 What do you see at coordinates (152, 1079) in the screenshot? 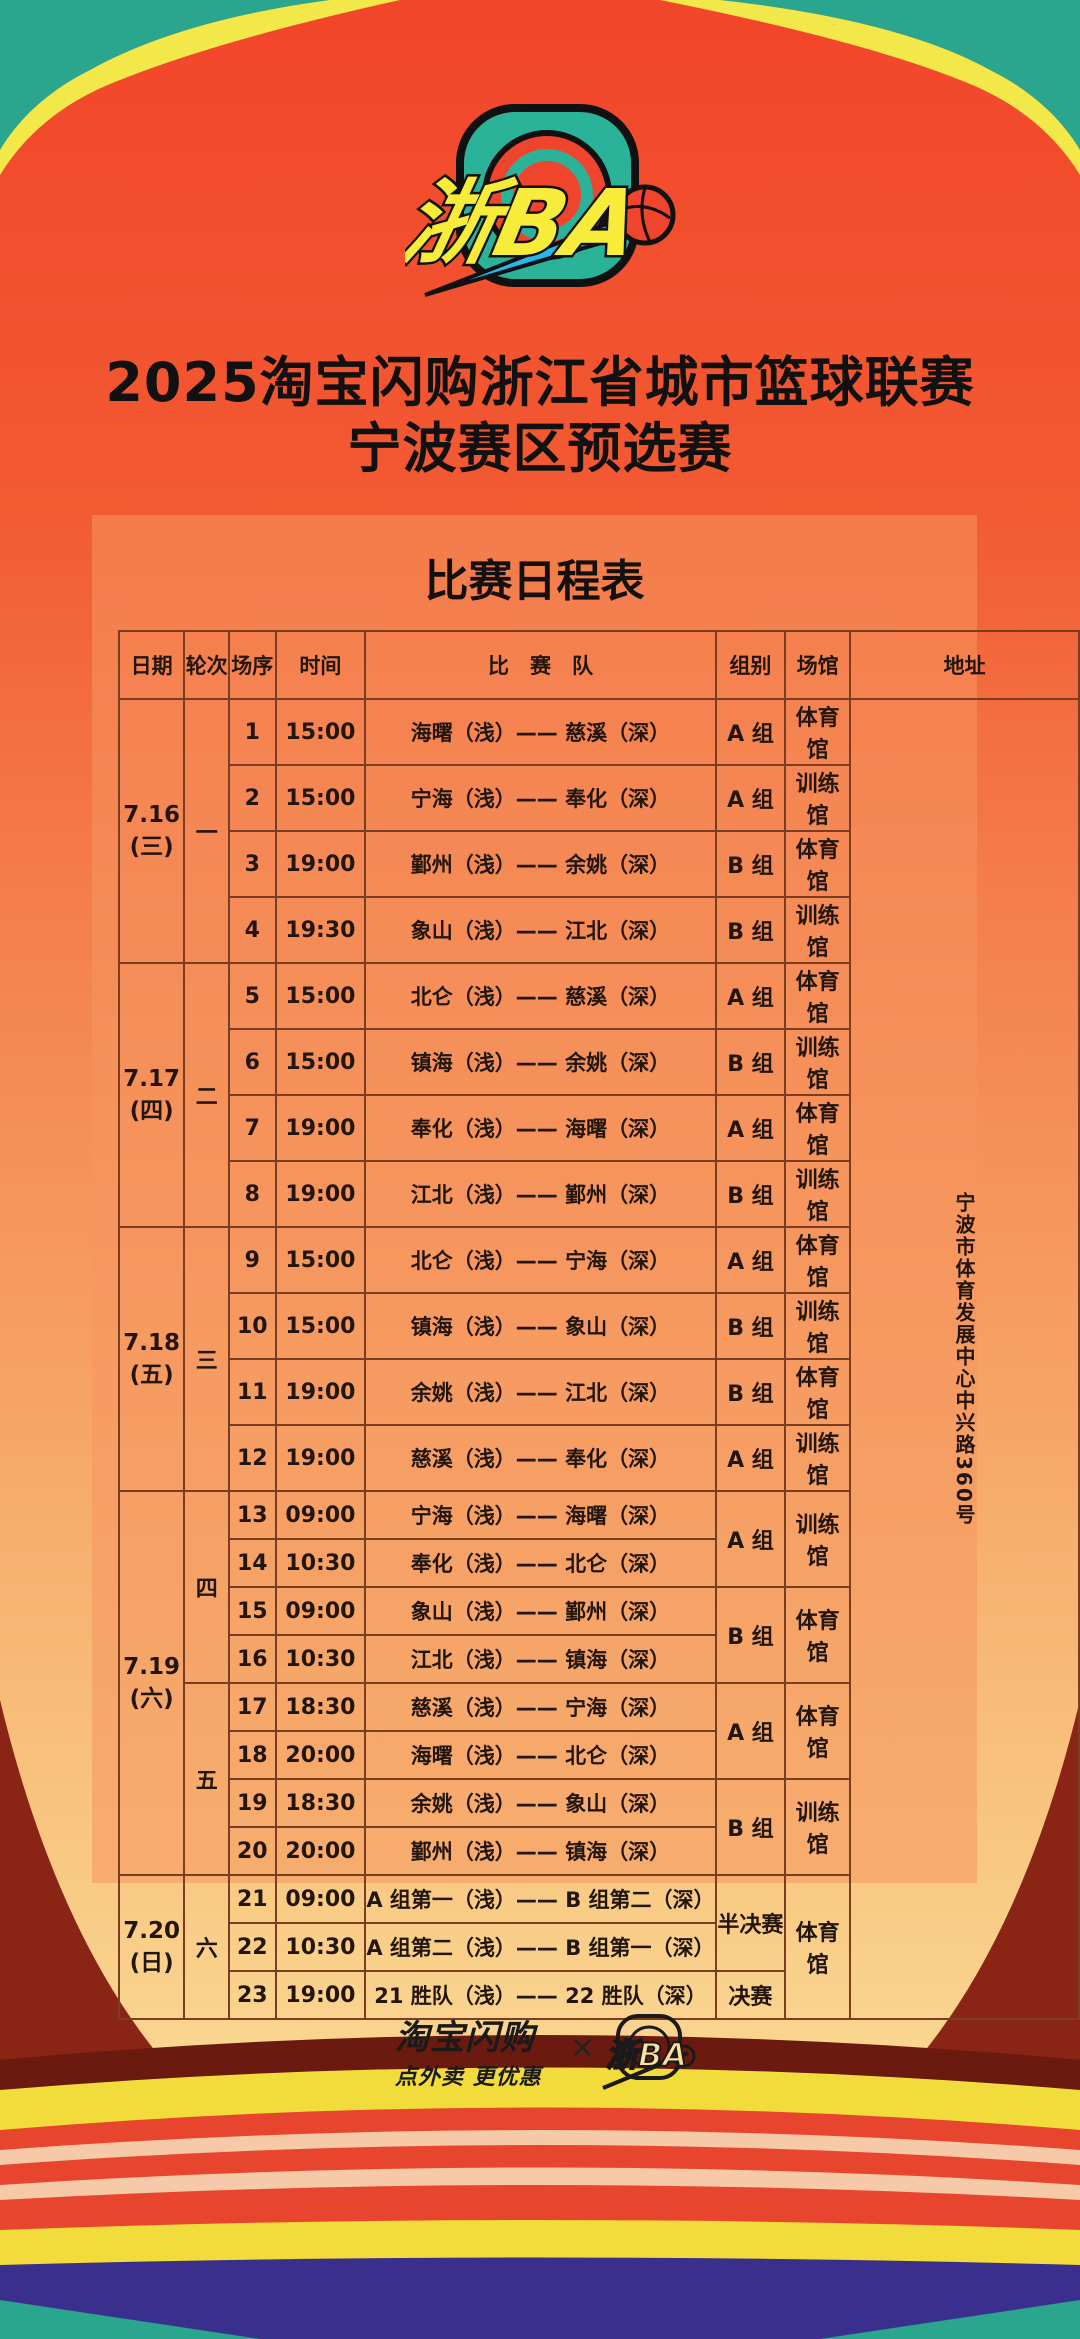
I see `date: 7.17` at bounding box center [152, 1079].